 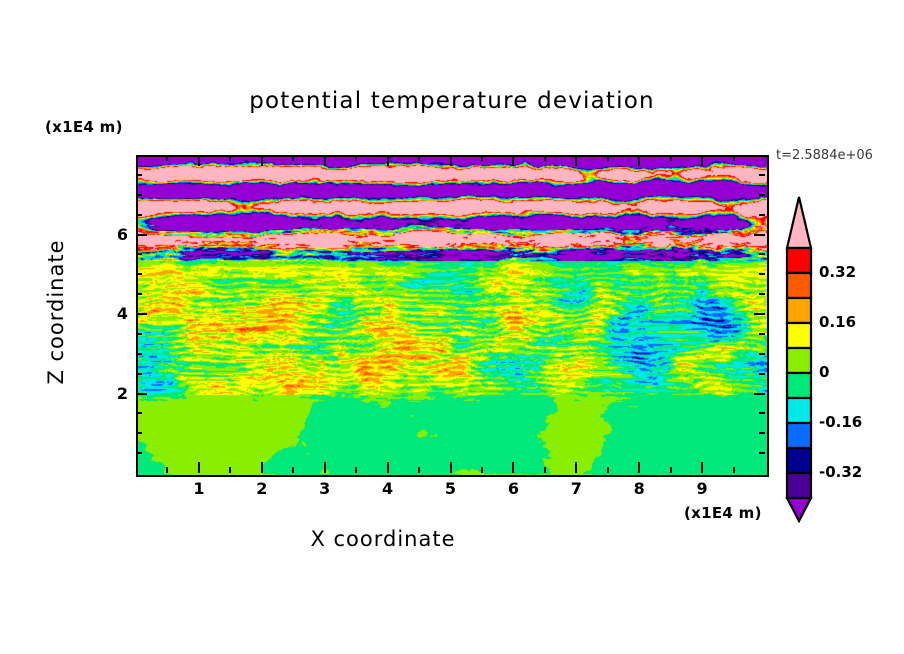 I want to click on colorbar-graphic, so click(x=799, y=359).